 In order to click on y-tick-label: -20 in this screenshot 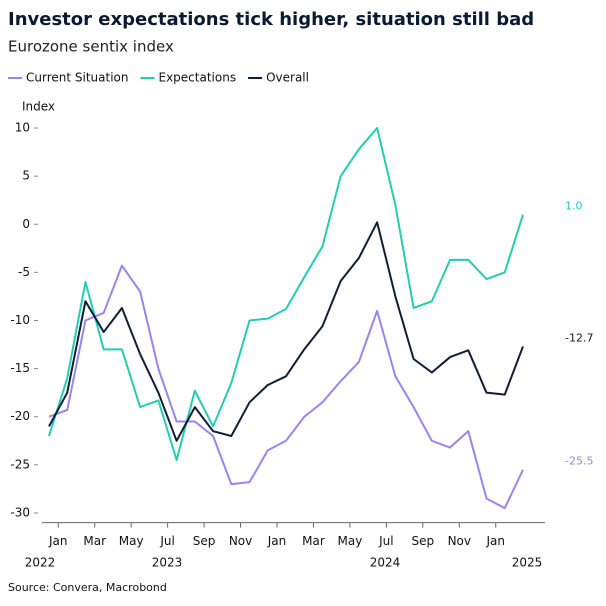, I will do `click(20, 416)`.